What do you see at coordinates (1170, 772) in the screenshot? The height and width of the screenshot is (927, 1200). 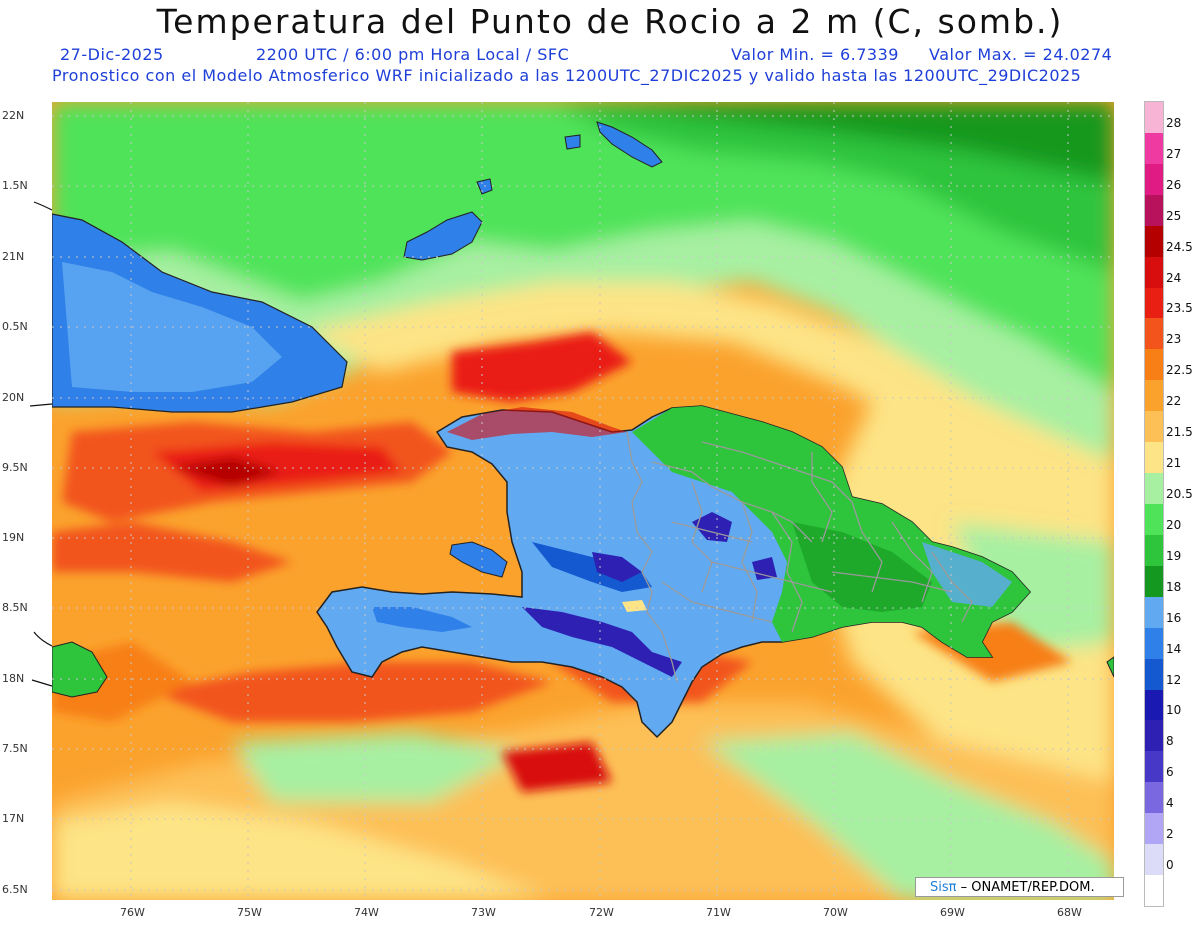 I see `legend-label: 6` at bounding box center [1170, 772].